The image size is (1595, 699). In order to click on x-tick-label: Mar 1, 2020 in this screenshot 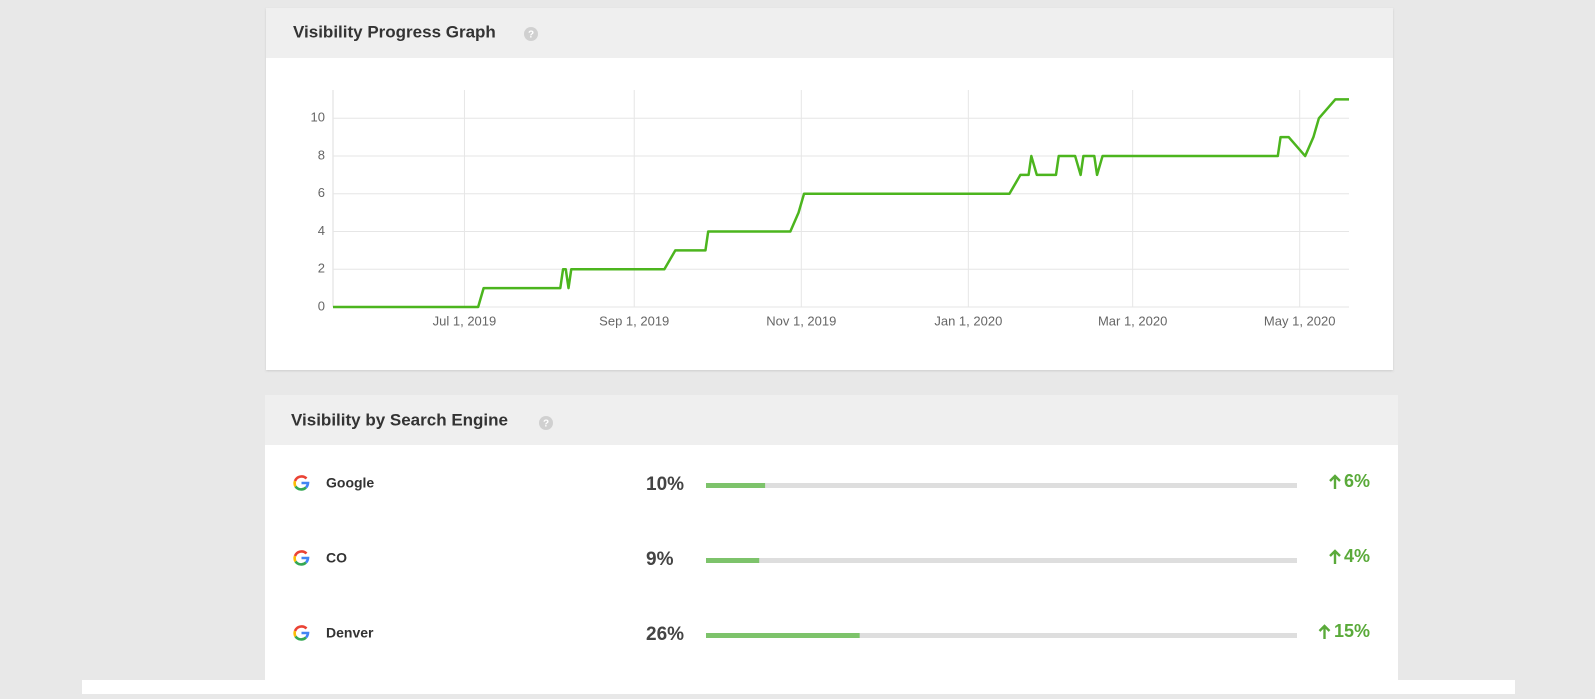, I will do `click(1132, 320)`.